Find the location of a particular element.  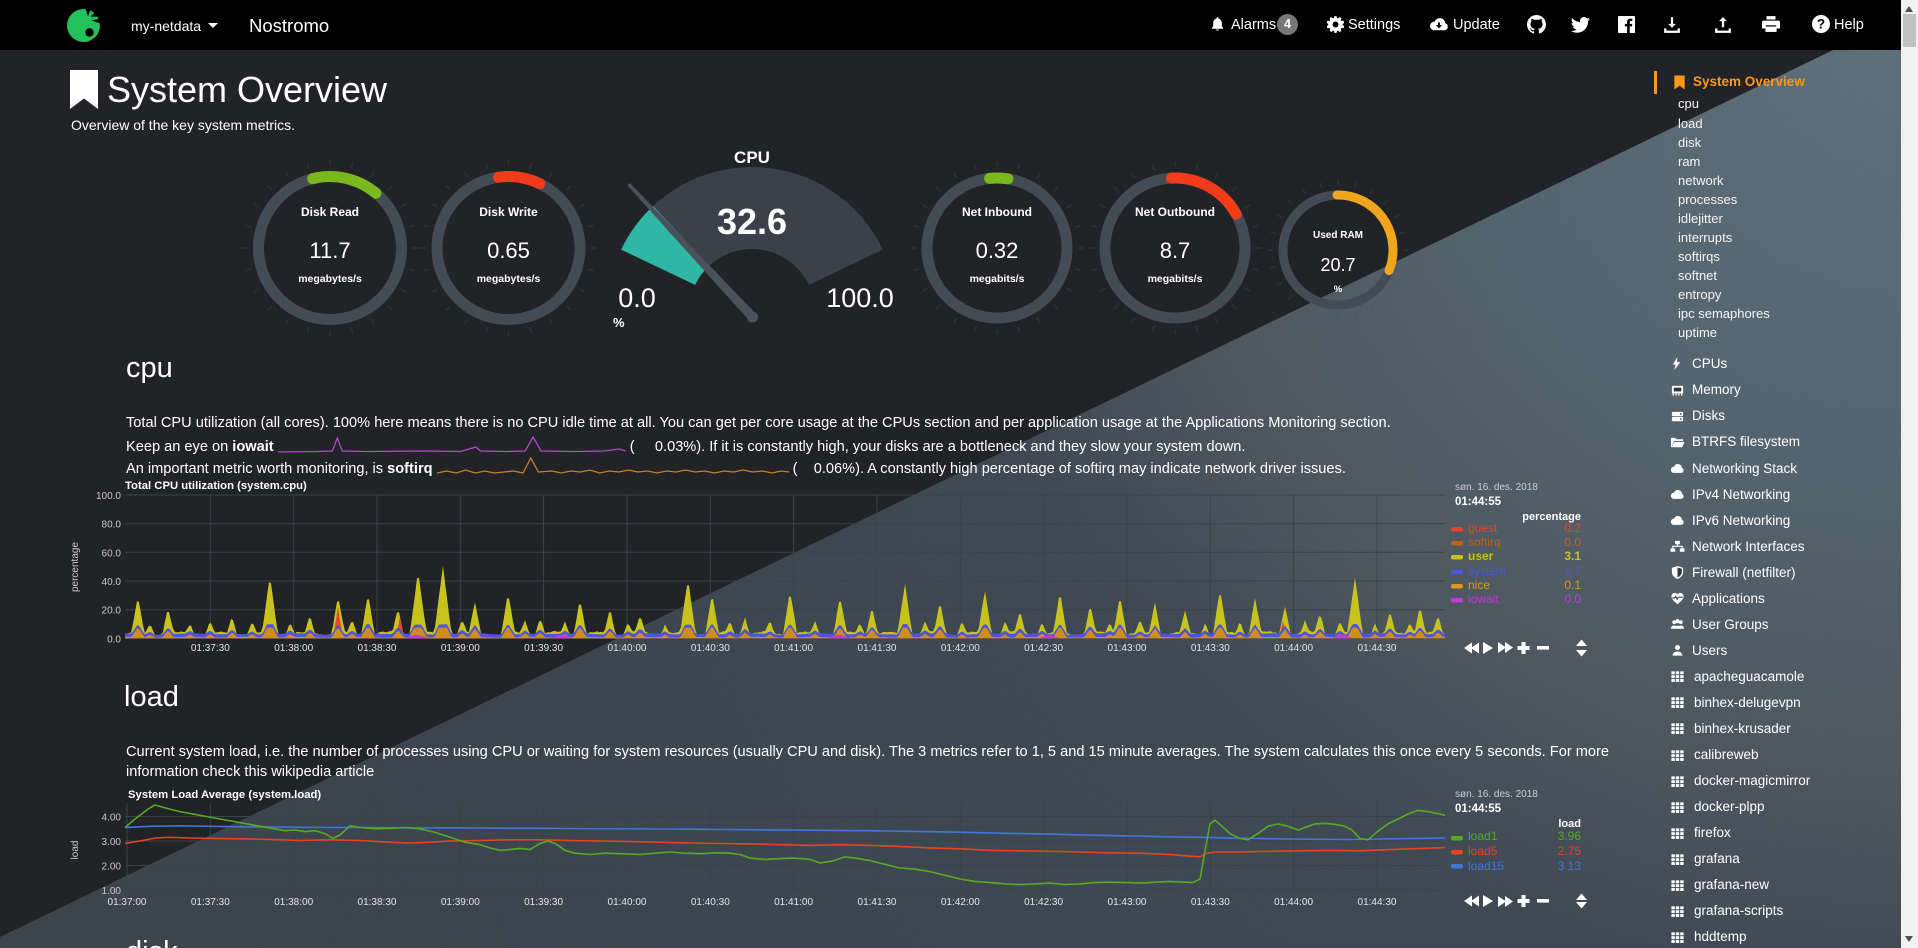

svg-text: 1.00 is located at coordinates (112, 891).